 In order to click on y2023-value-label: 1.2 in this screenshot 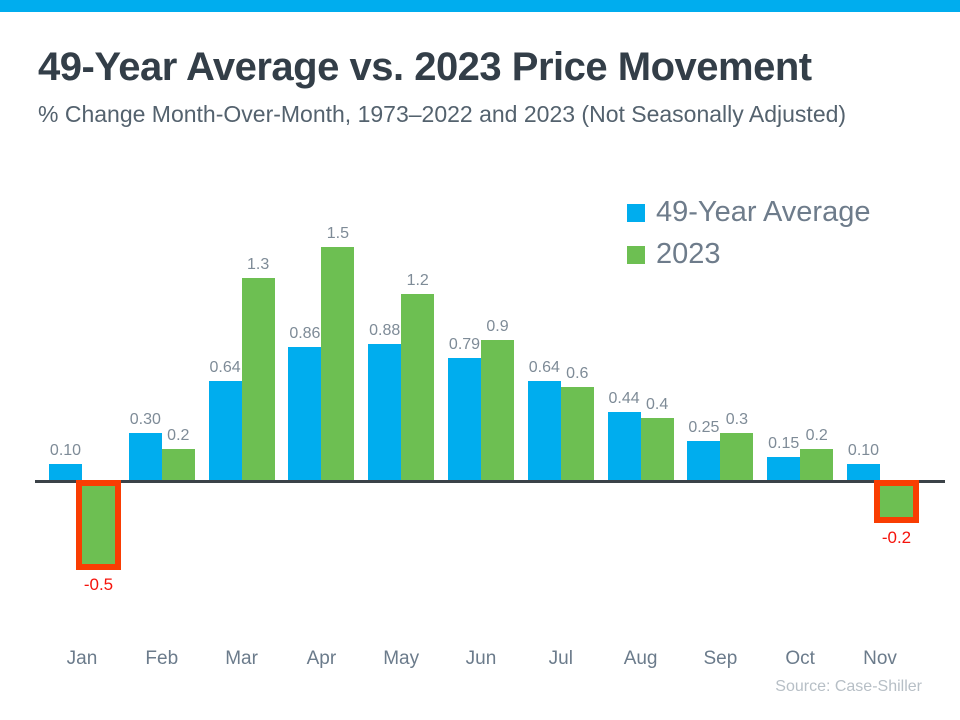, I will do `click(417, 280)`.